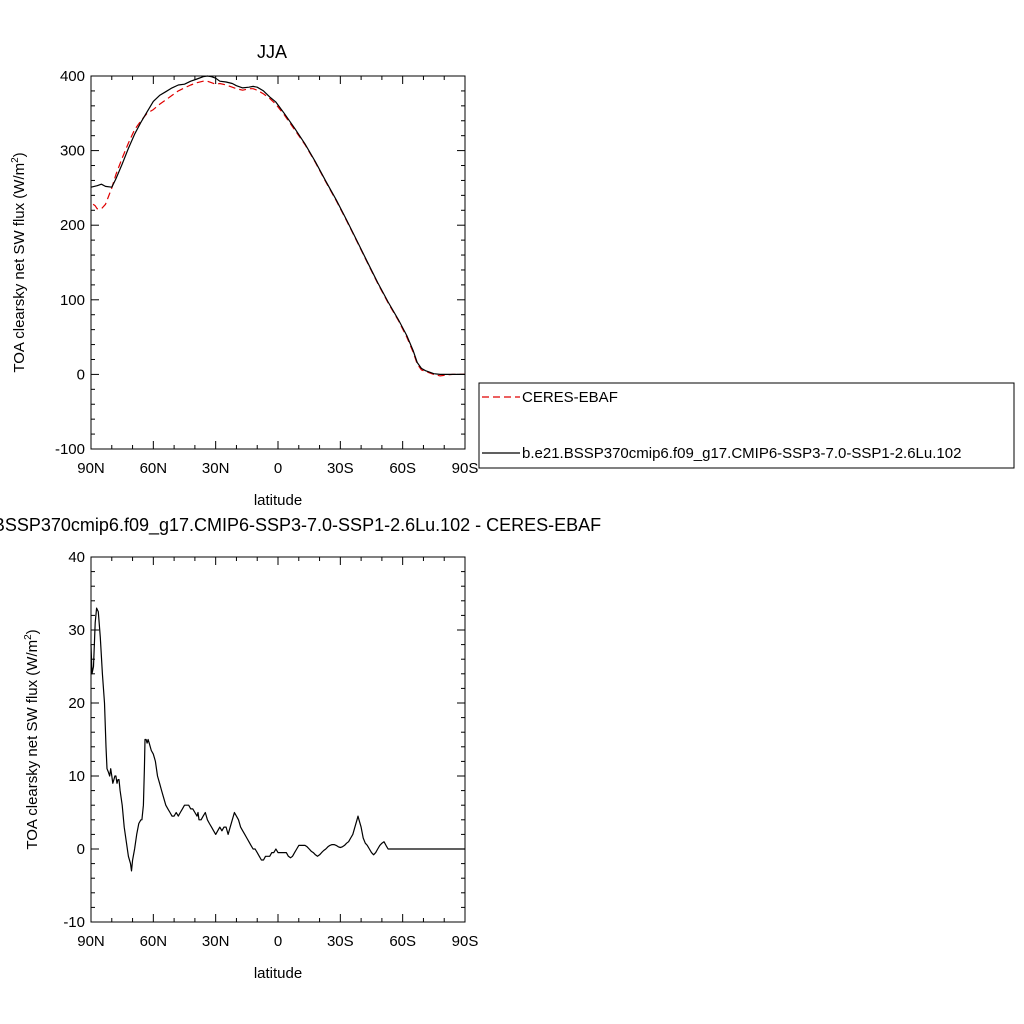 The image size is (1024, 1024). What do you see at coordinates (72, 300) in the screenshot?
I see `y-tick-label: 100` at bounding box center [72, 300].